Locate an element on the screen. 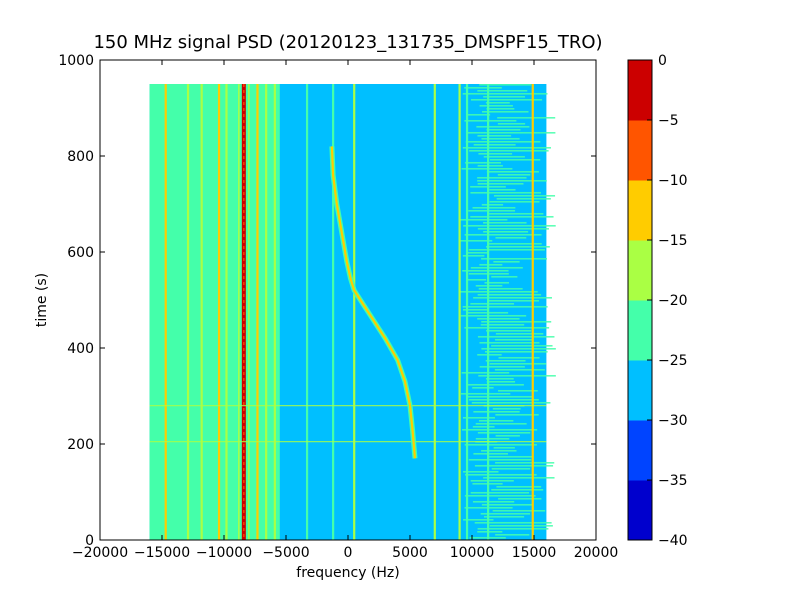 This screenshot has height=600, width=800. x-tick-label: −20000 is located at coordinates (100, 553).